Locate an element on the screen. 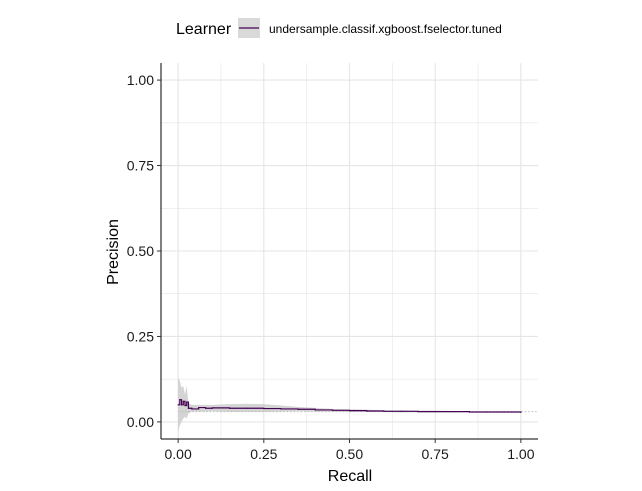  y-tick-label: 0.25 is located at coordinates (140, 336).